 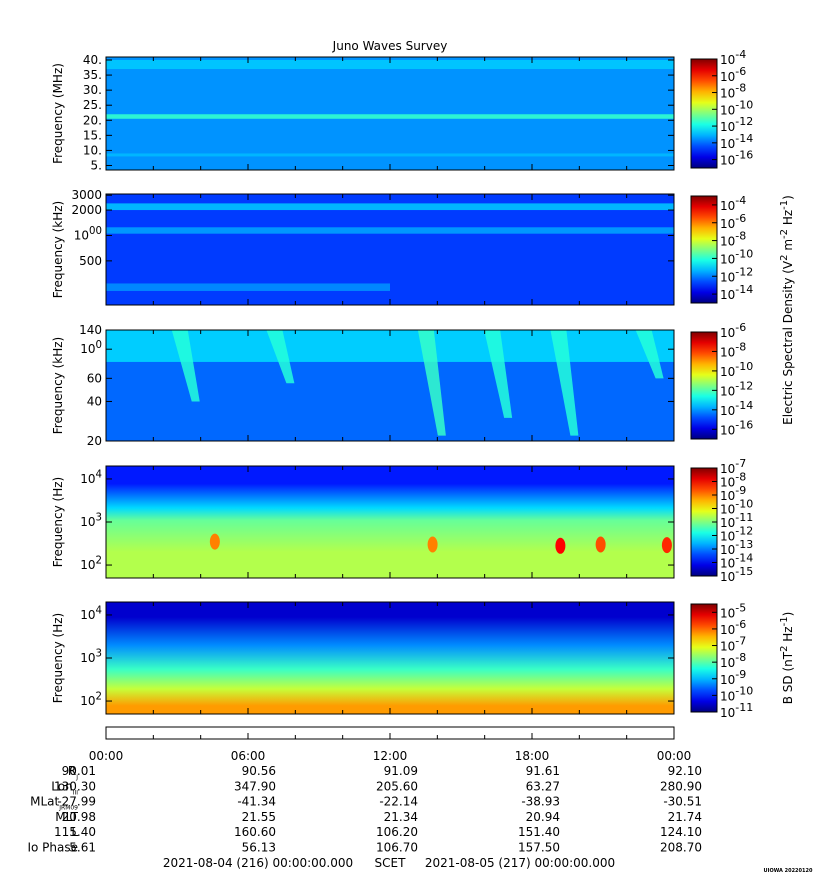 I want to click on ephemeris-value: -38.93, so click(x=540, y=802).